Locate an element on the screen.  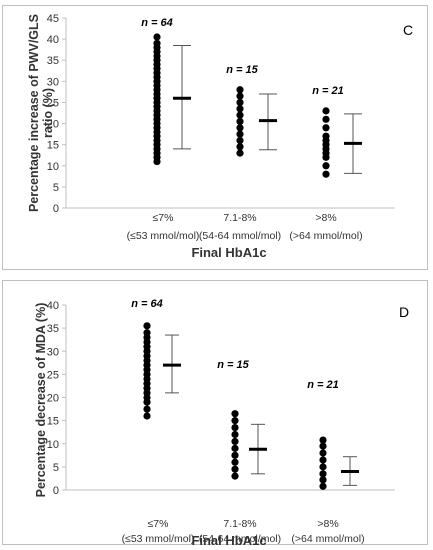
panel-label: C is located at coordinates (408, 30).